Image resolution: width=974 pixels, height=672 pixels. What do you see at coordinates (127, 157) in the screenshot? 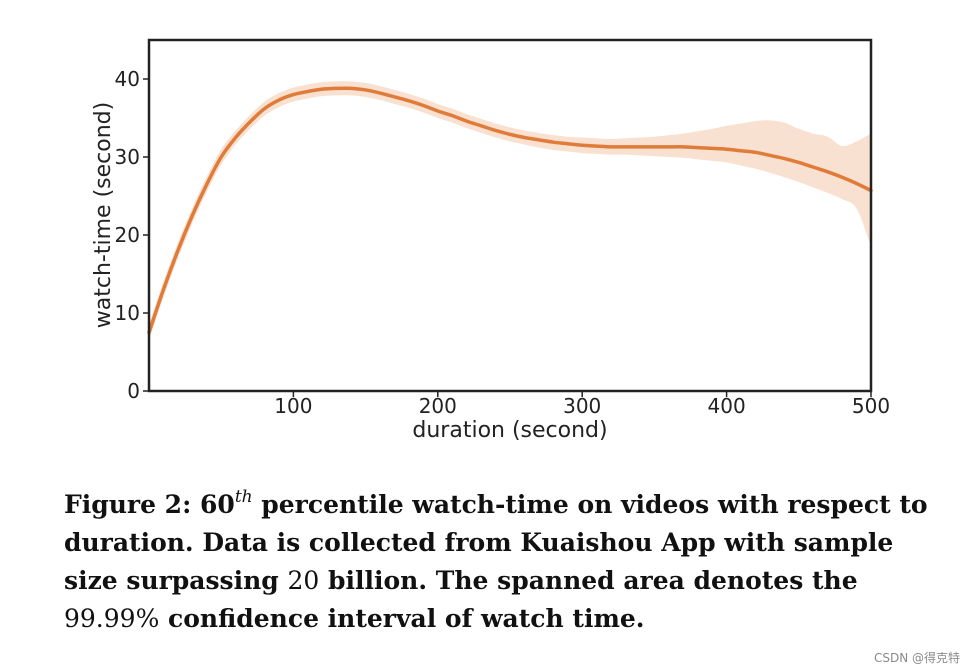
I see `y-tick-label: 30` at bounding box center [127, 157].